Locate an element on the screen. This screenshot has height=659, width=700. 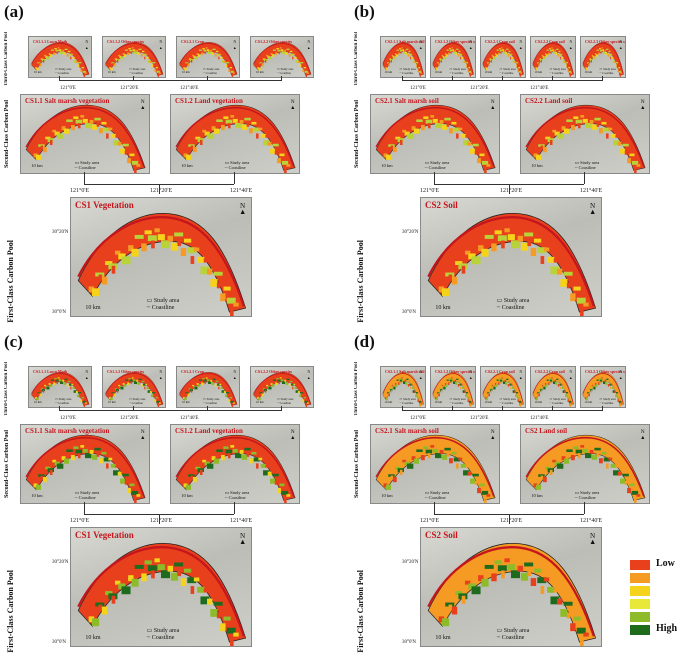
lon-label: 121°20'E is located at coordinates (161, 521).